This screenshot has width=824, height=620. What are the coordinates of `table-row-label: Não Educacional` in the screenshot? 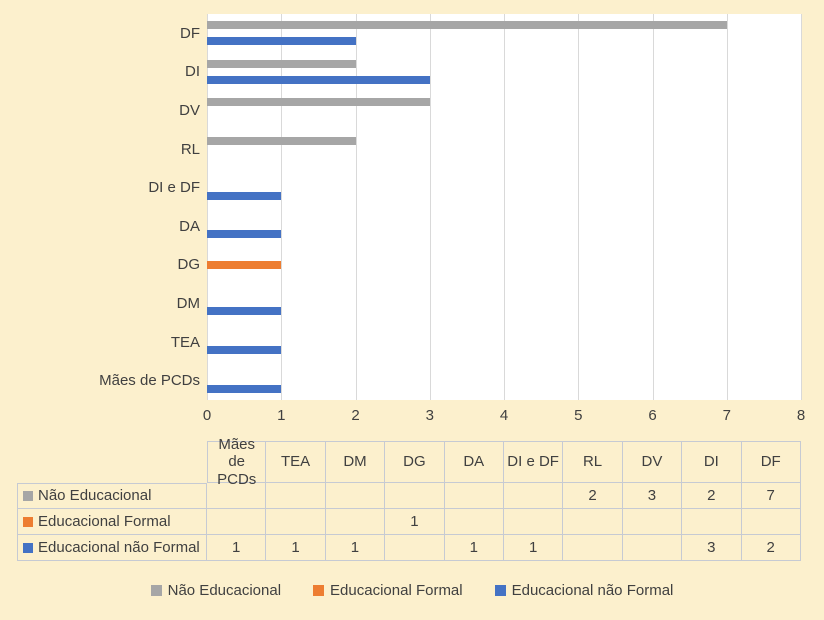 It's located at (112, 496).